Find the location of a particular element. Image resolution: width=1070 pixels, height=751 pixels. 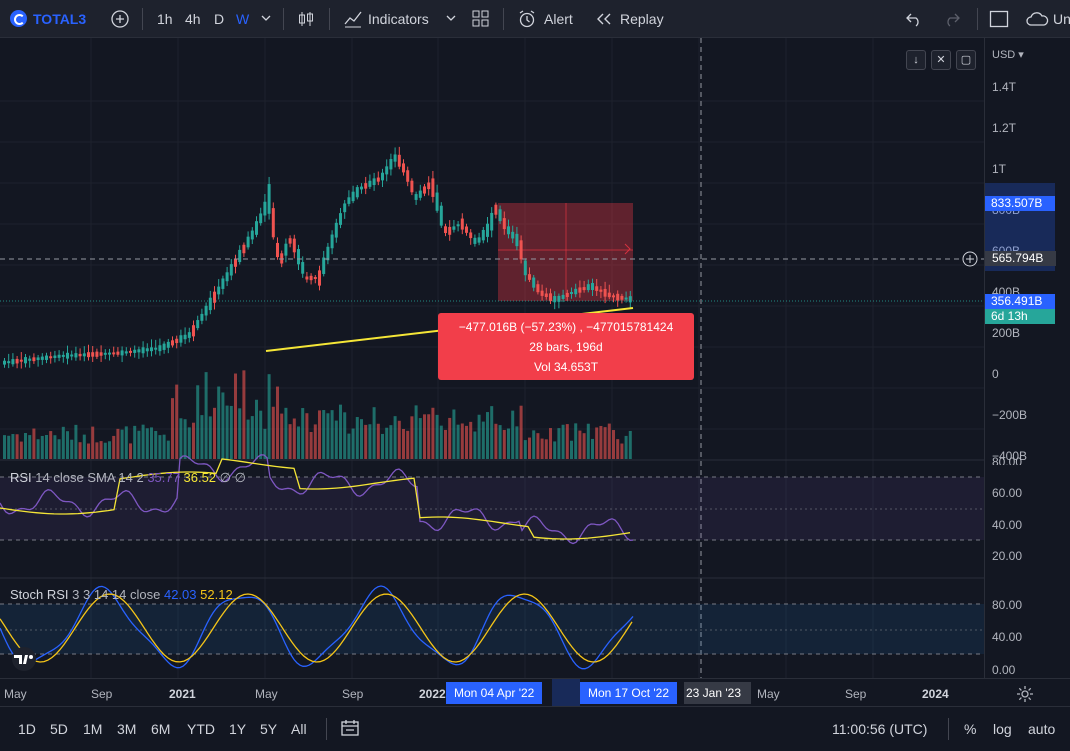

cloud-icon is located at coordinates (1038, 19).